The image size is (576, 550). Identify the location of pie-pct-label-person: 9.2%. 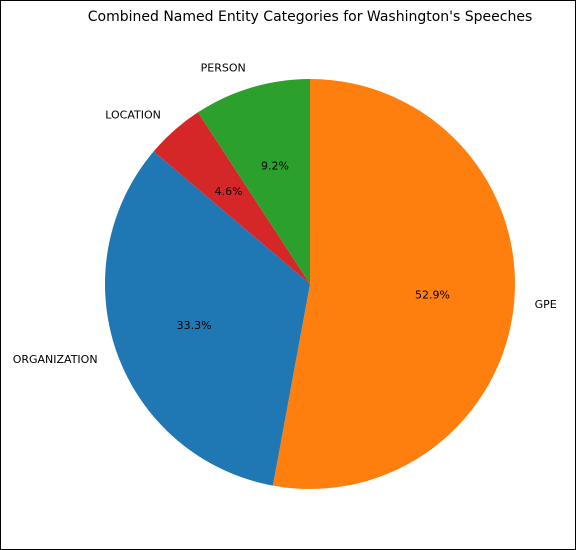
(275, 166).